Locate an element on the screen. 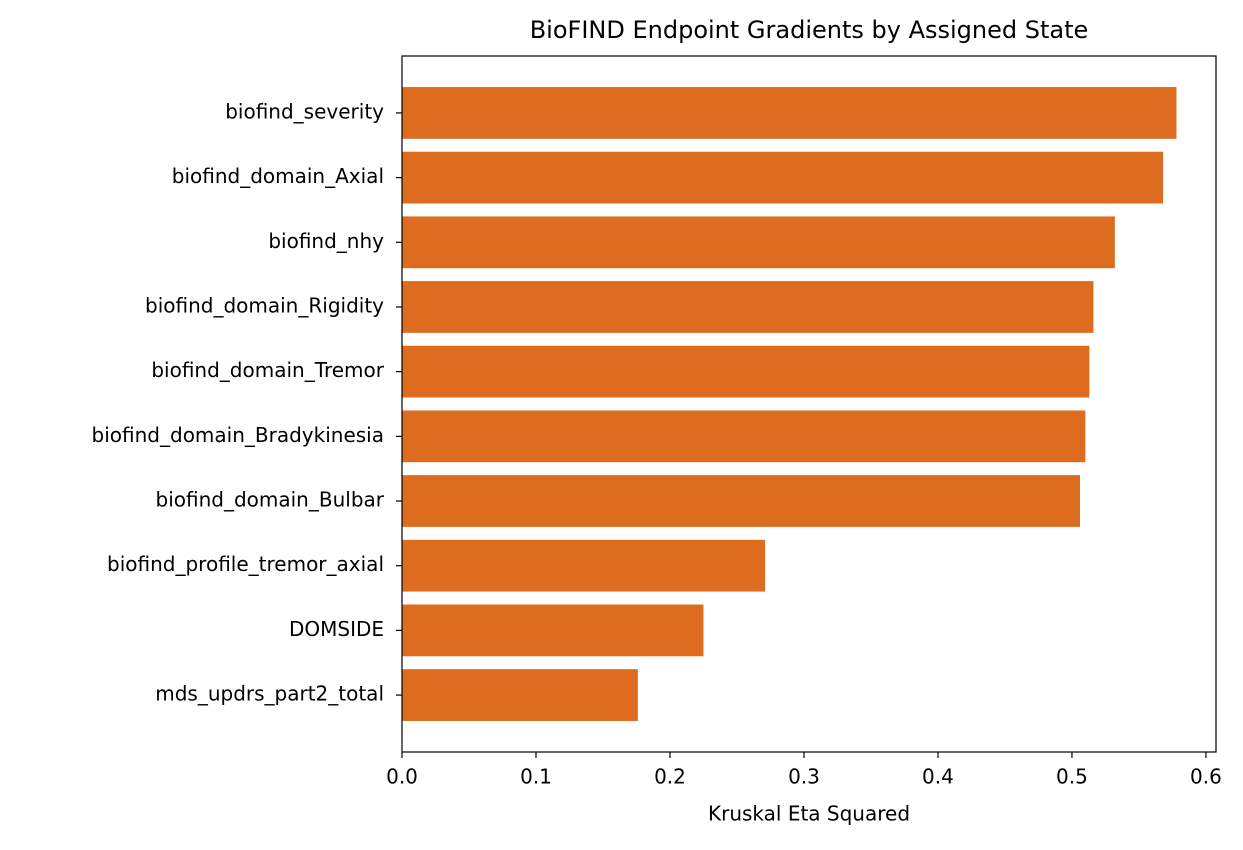 The width and height of the screenshot is (1243, 850). x-tick-label: 0.2 is located at coordinates (670, 777).